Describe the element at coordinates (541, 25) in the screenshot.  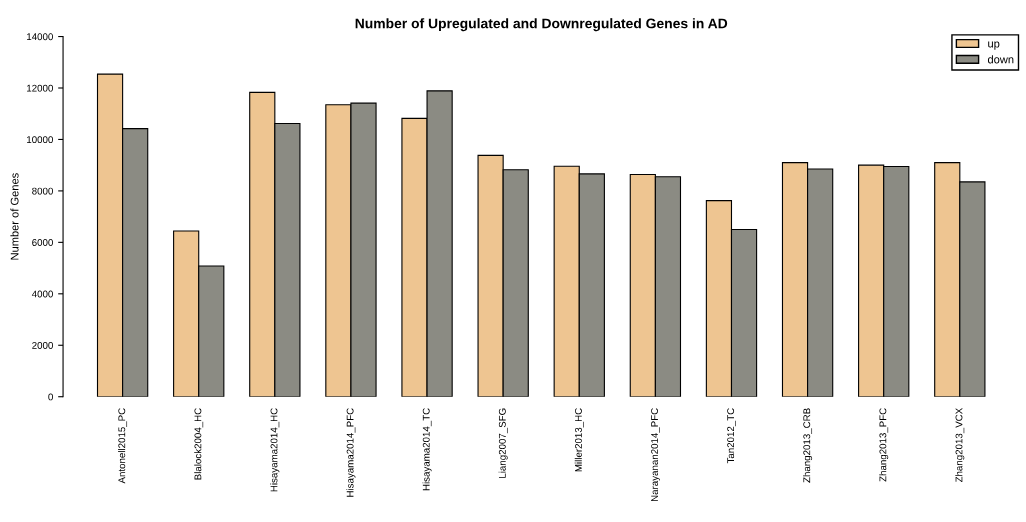
I see `chart-title: Number of Upregulated and Downregulated Genes in AD` at that location.